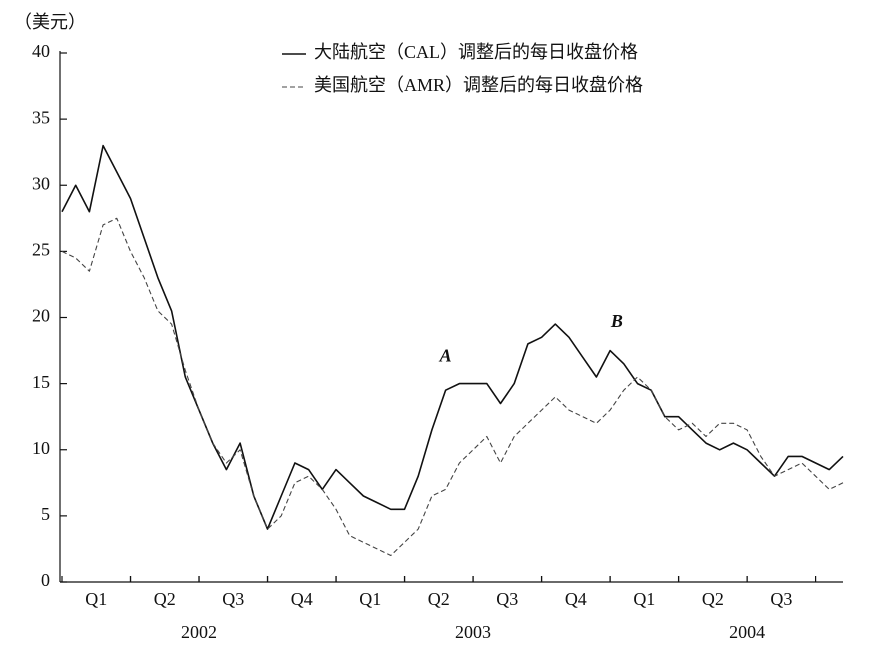 Image resolution: width=875 pixels, height=650 pixels. What do you see at coordinates (45, 514) in the screenshot?
I see `y-tick-label: 5` at bounding box center [45, 514].